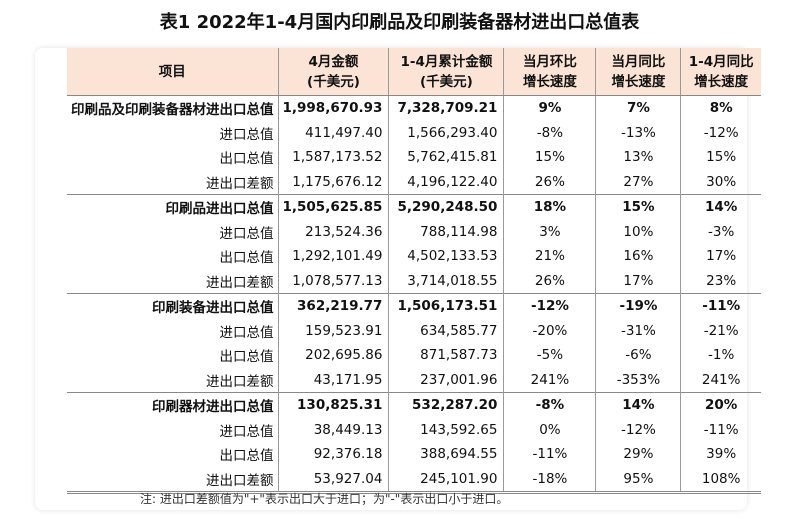 The image size is (799, 524). I want to click on table-cell: 43,171.95, so click(334, 380).